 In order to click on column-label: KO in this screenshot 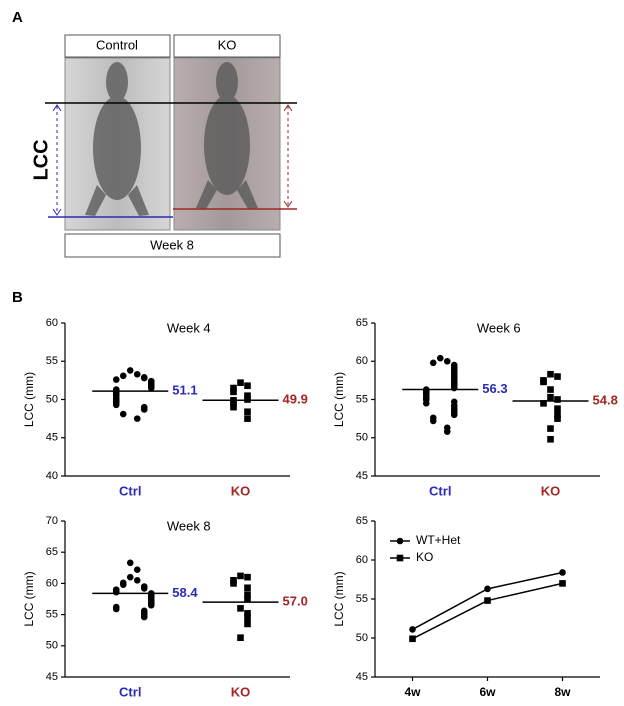, I will do `click(227, 44)`.